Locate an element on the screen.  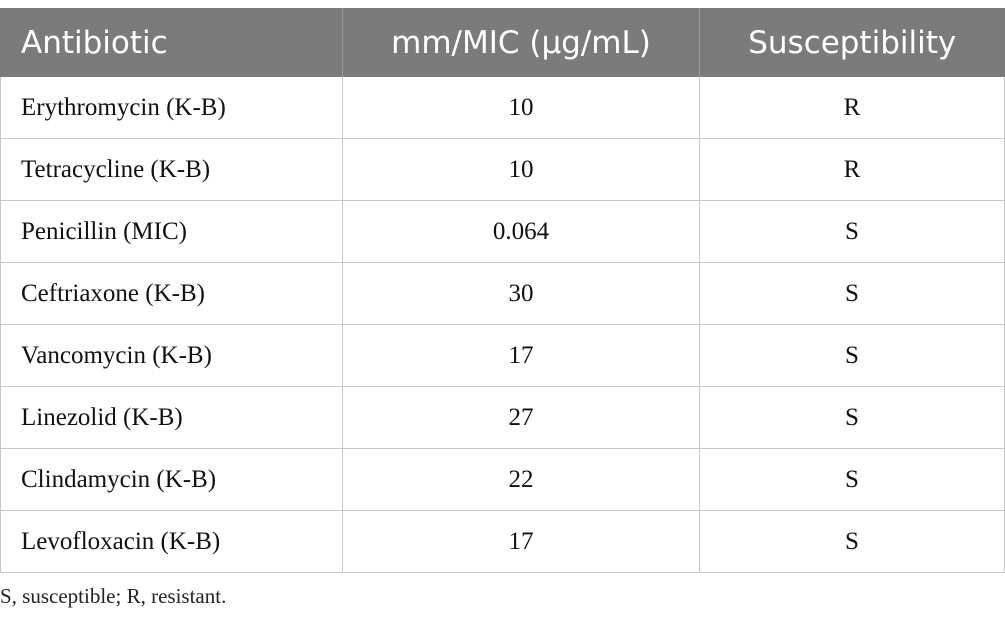
cell-value: 22 is located at coordinates (521, 479).